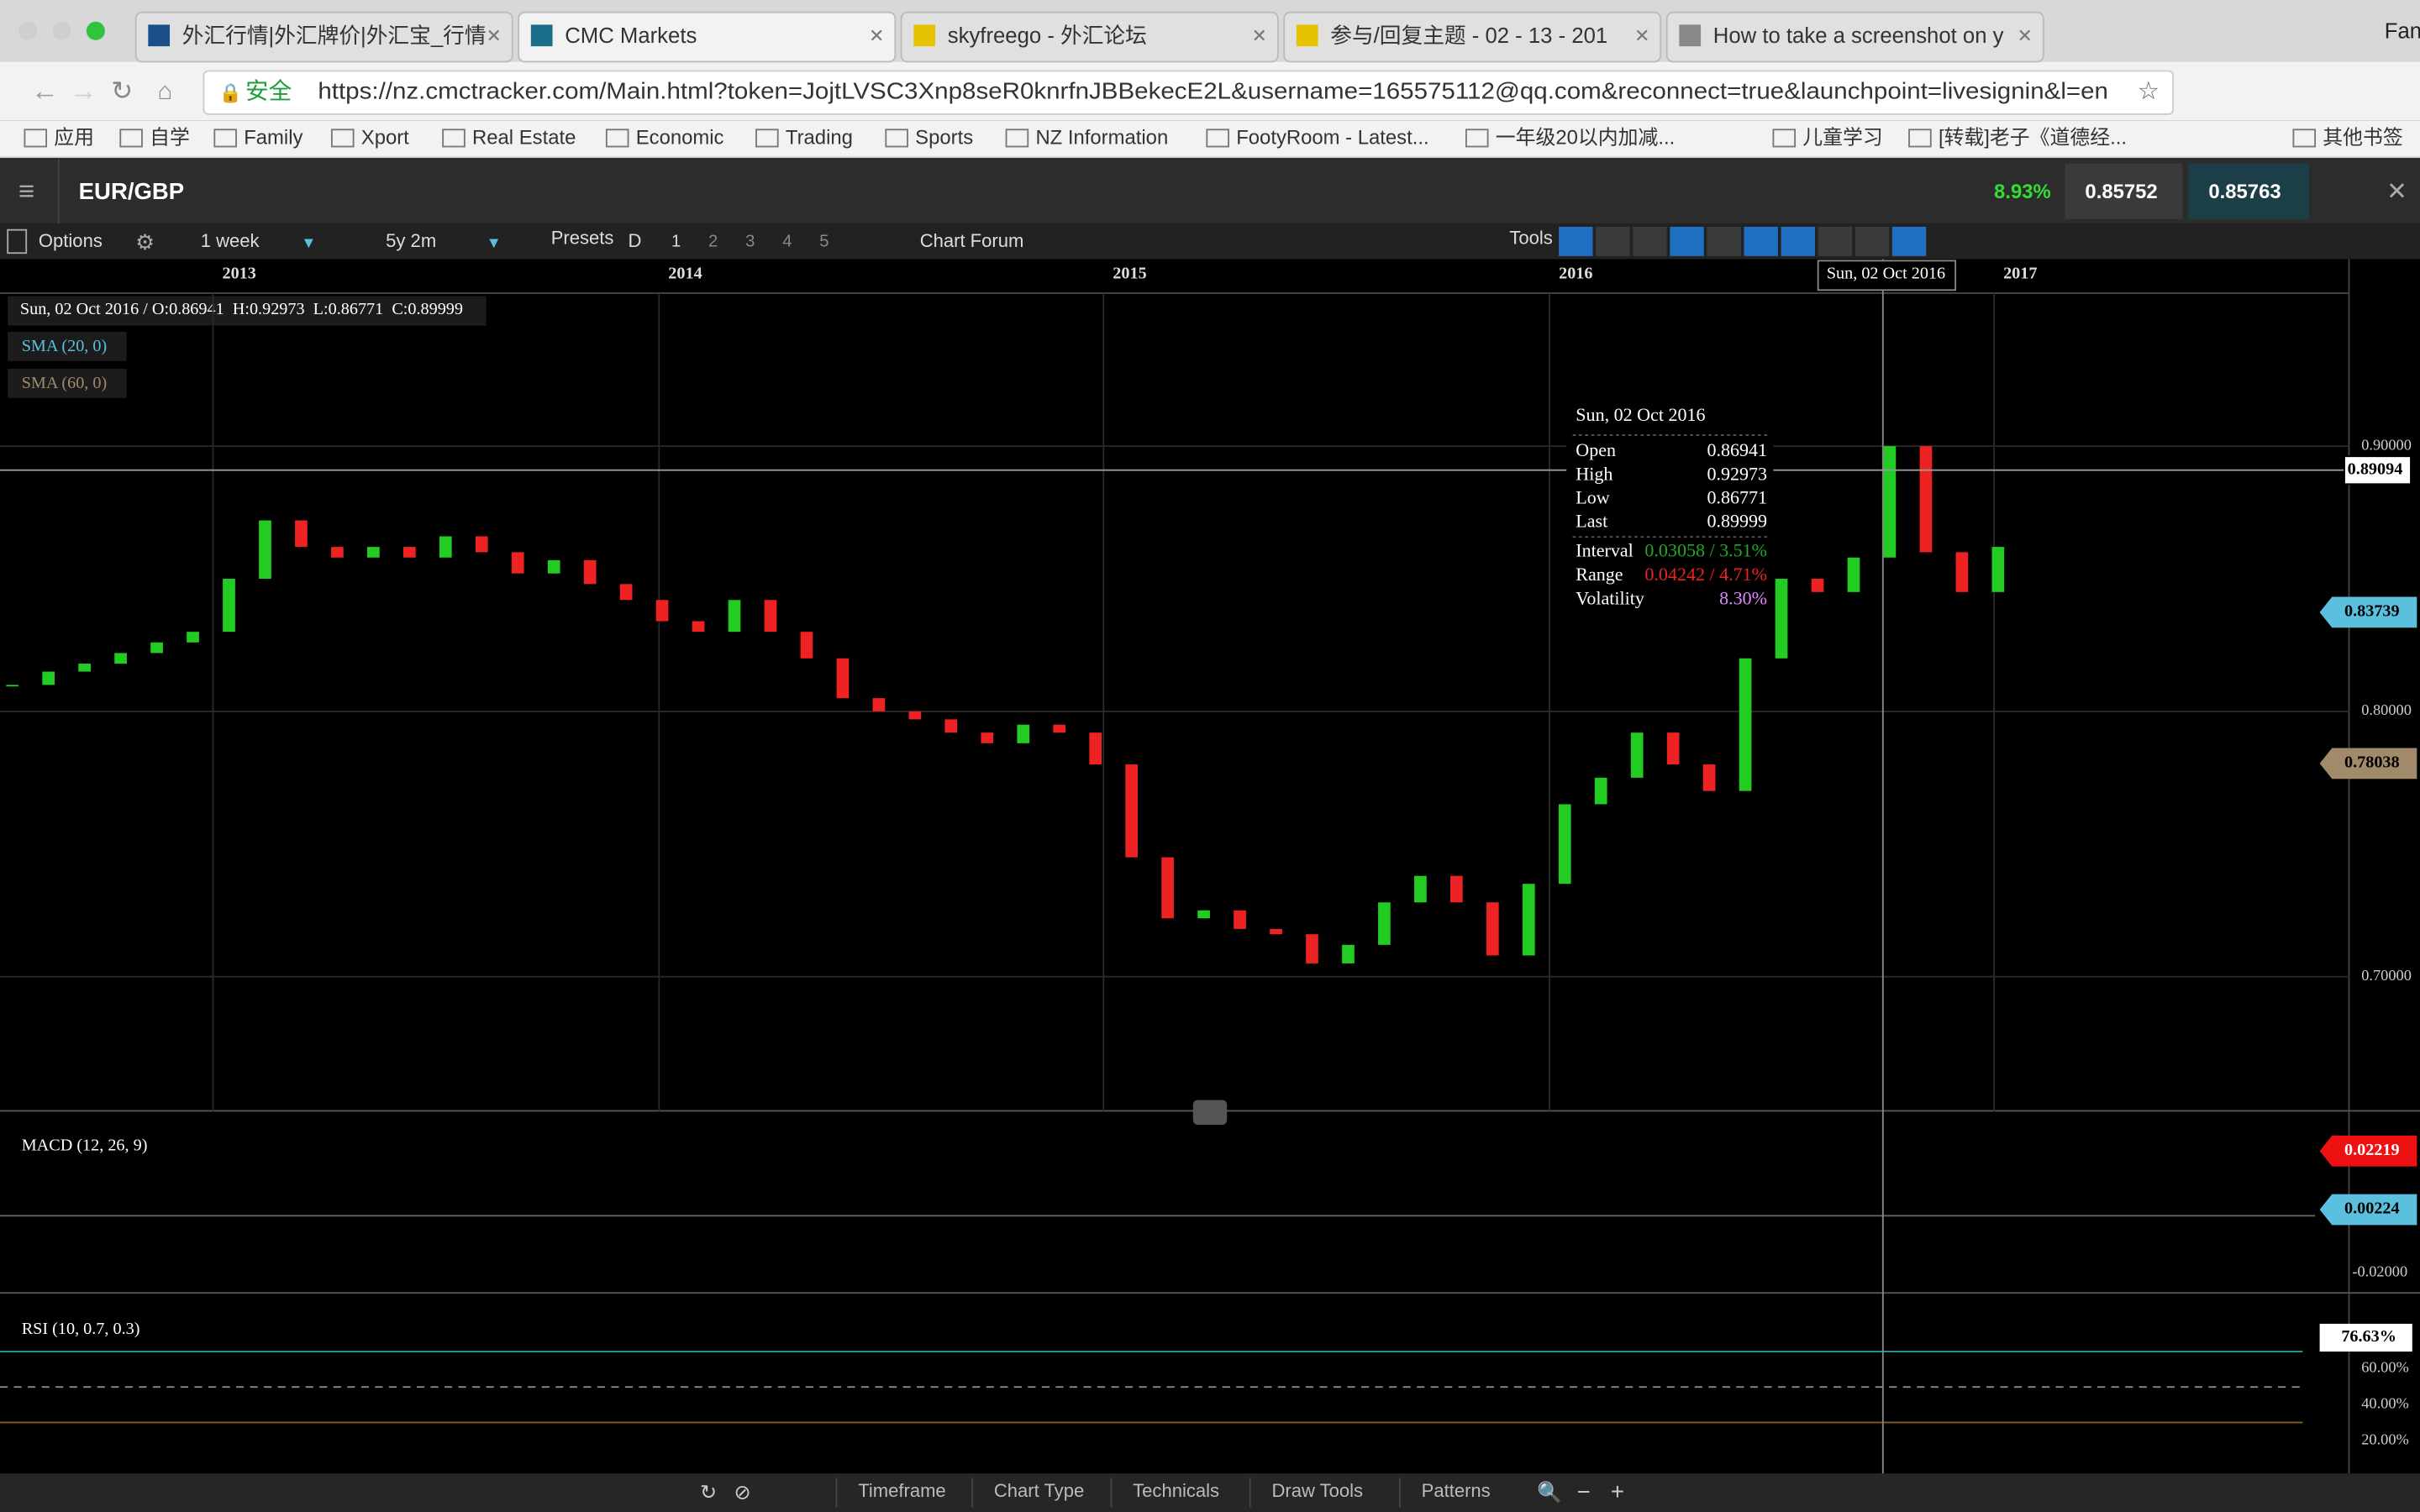  Describe the element at coordinates (45, 91) in the screenshot. I see `back-button: ←` at that location.